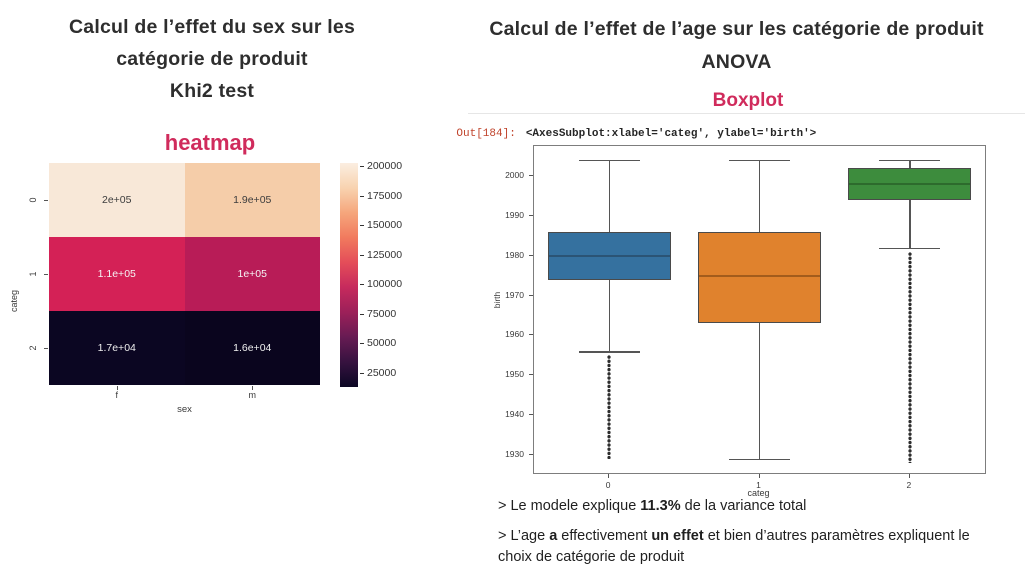 This screenshot has height=576, width=1025. What do you see at coordinates (210, 142) in the screenshot?
I see `heatmap-chart-title: heatmap` at bounding box center [210, 142].